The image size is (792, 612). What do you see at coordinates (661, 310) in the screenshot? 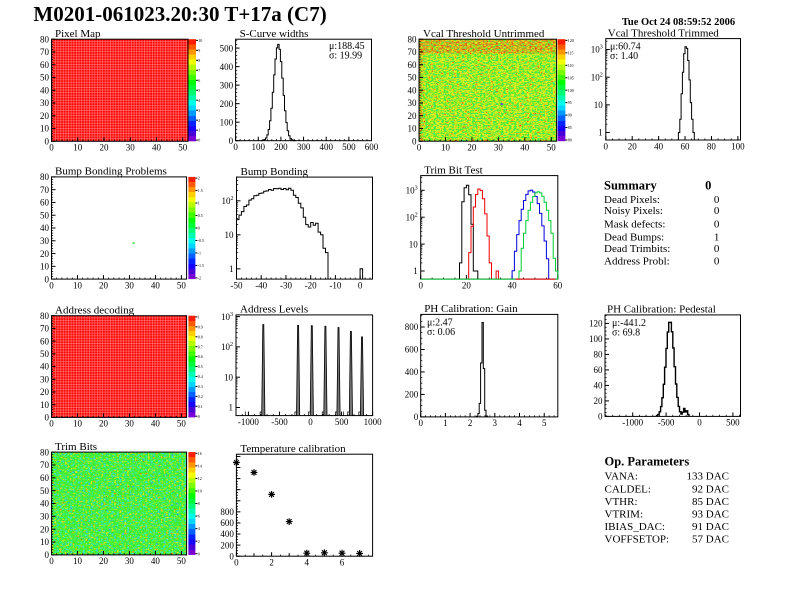
I see `svg-text: PH Calibration: Pedestal` at bounding box center [661, 310].